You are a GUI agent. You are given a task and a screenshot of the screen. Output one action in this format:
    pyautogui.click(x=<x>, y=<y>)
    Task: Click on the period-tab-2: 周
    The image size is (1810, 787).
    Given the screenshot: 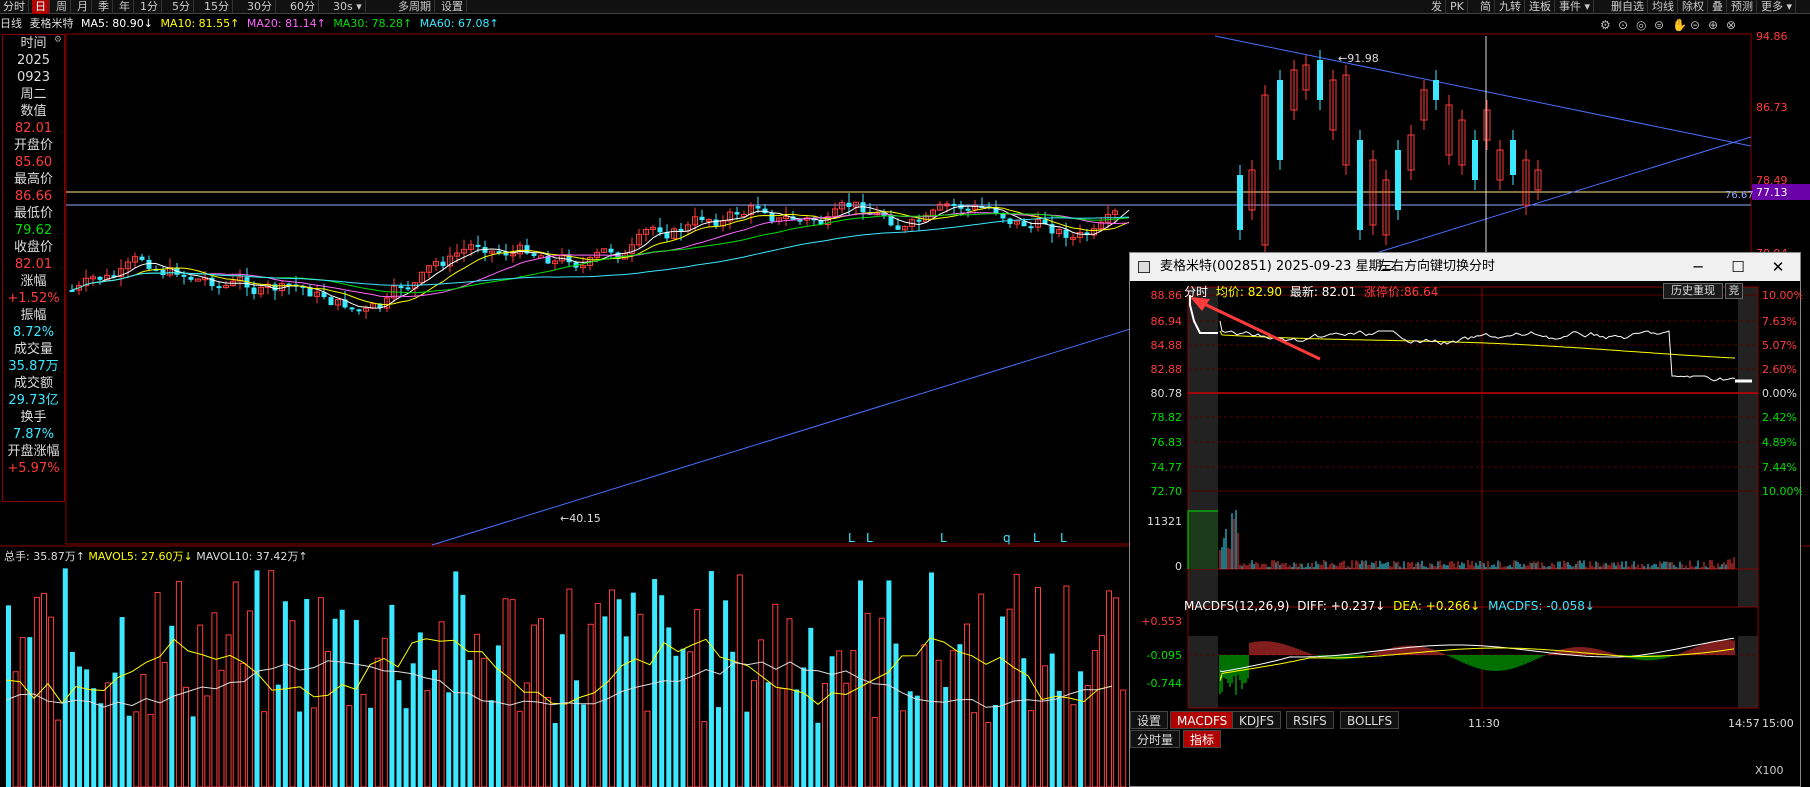 What is the action you would take?
    pyautogui.click(x=62, y=7)
    